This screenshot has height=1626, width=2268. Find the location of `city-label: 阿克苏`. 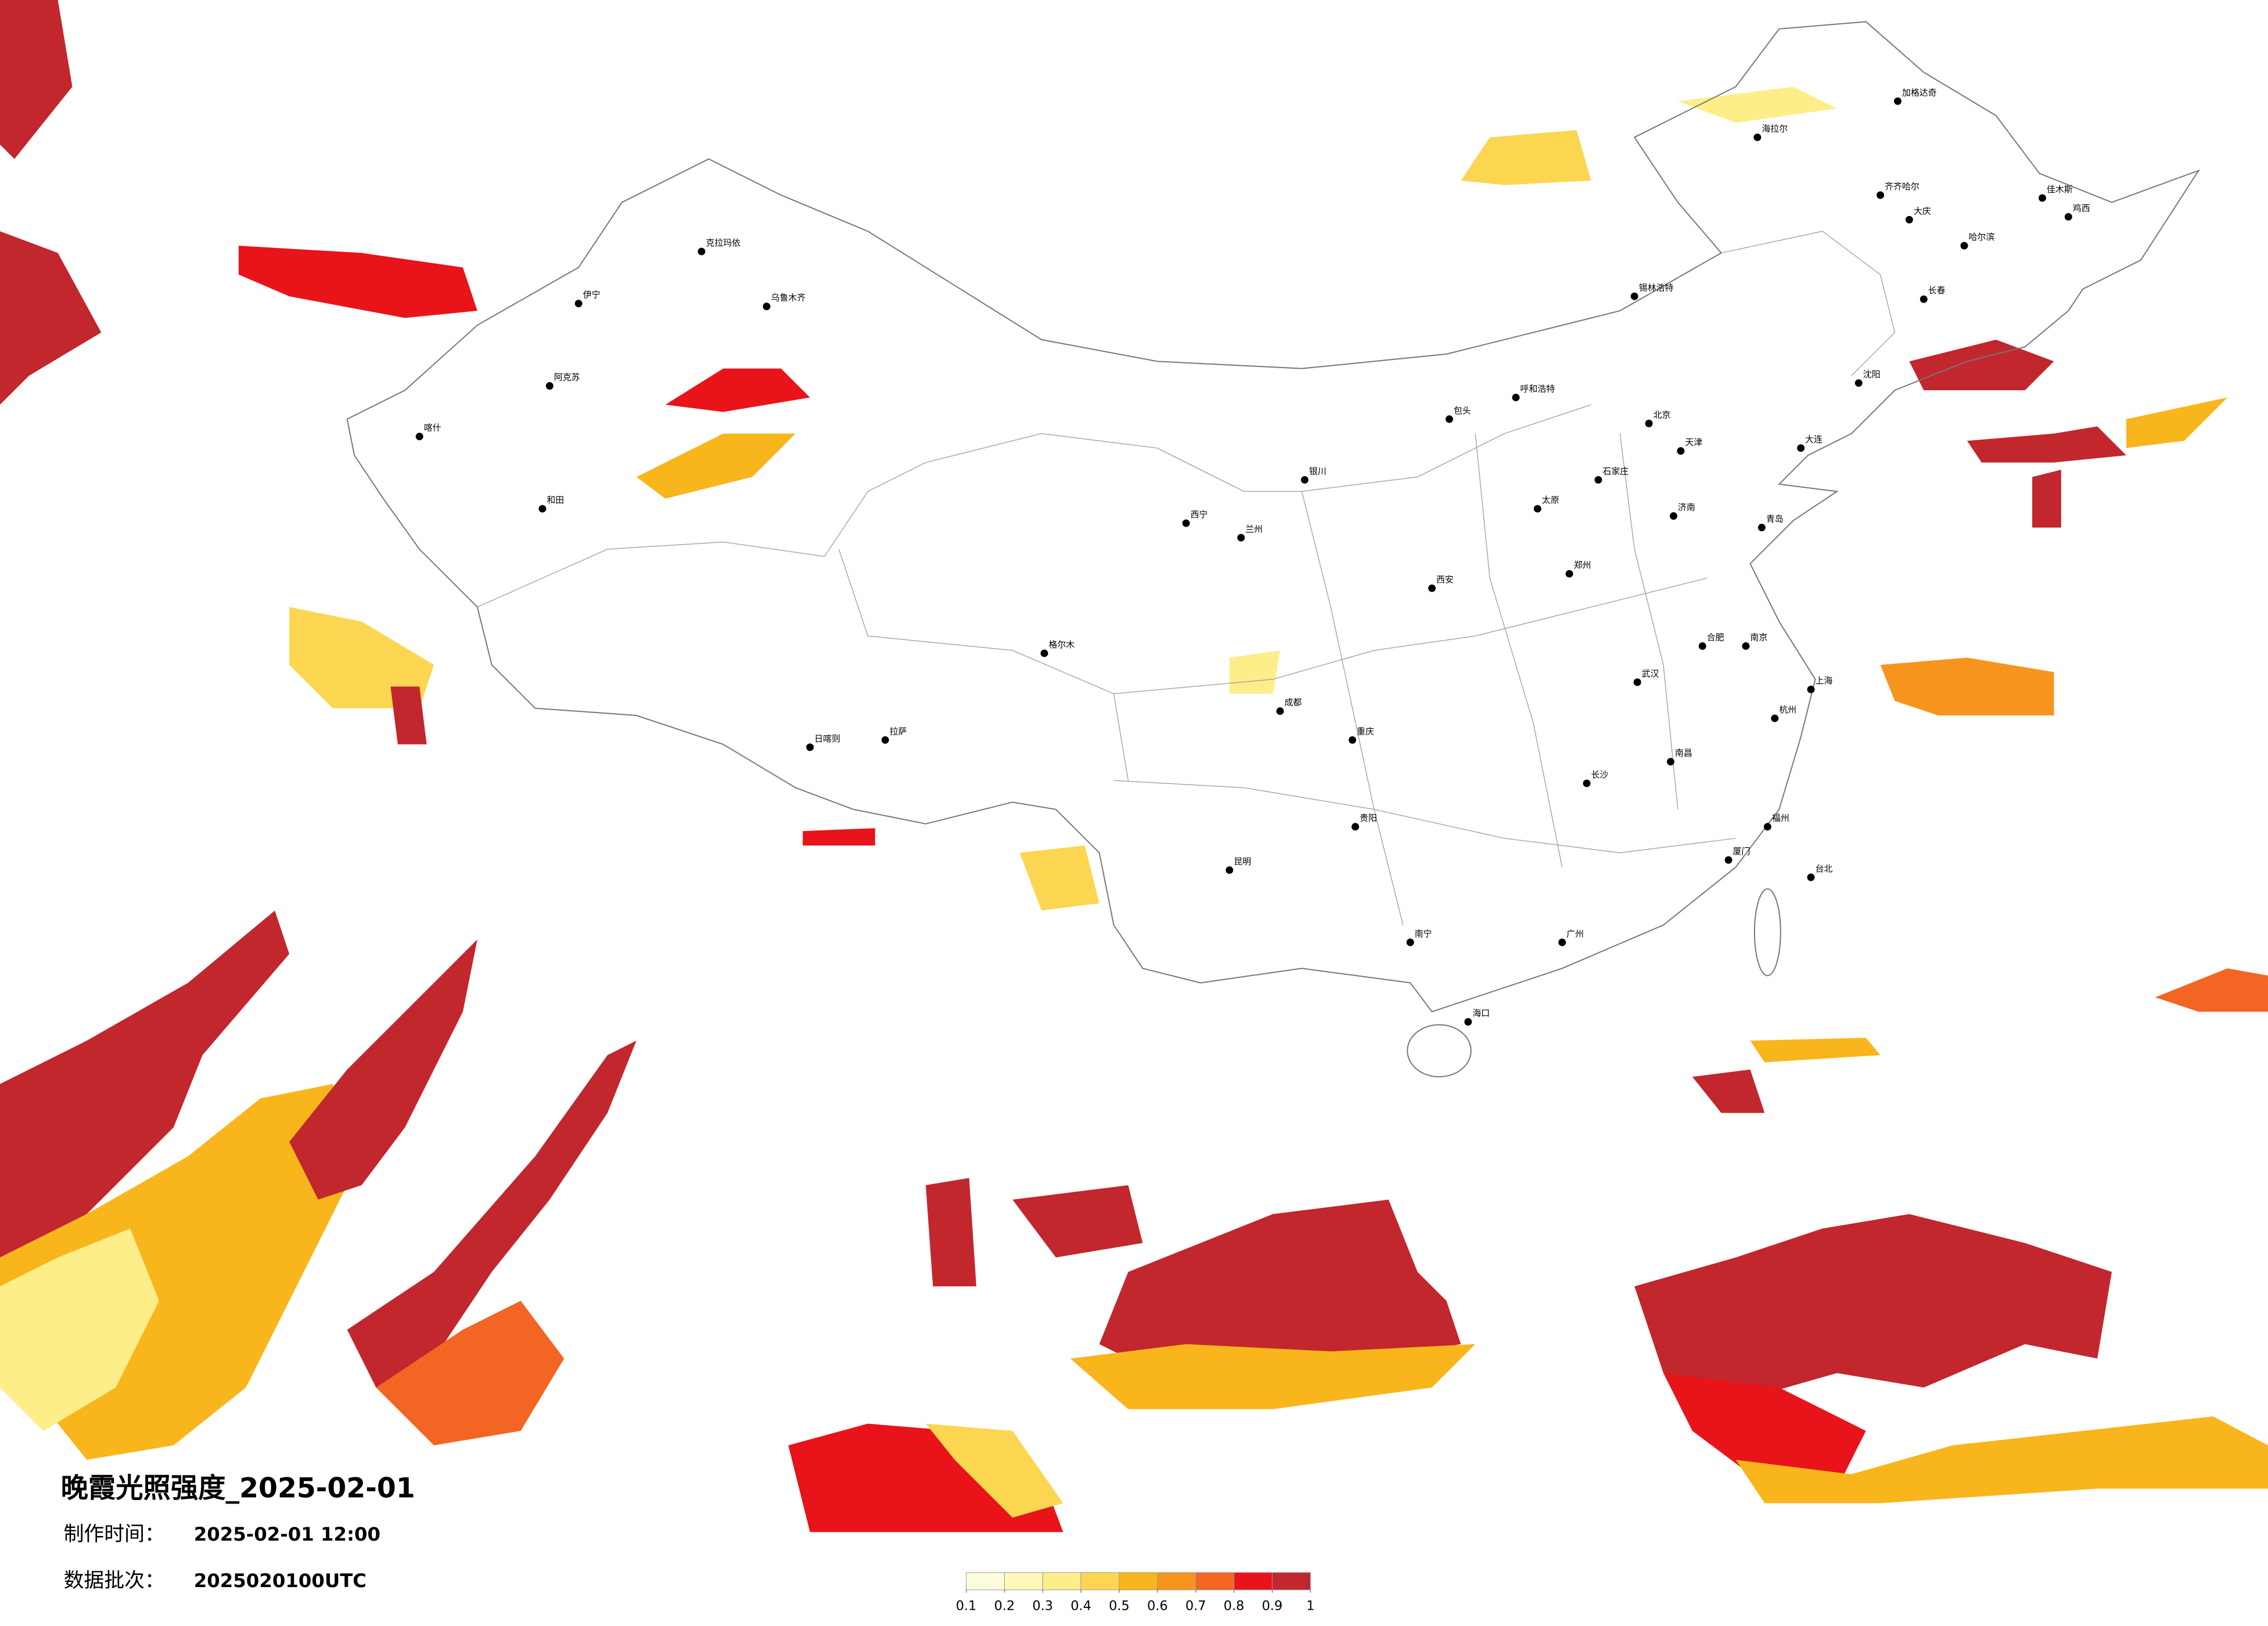

city-label: 阿克苏 is located at coordinates (567, 377).